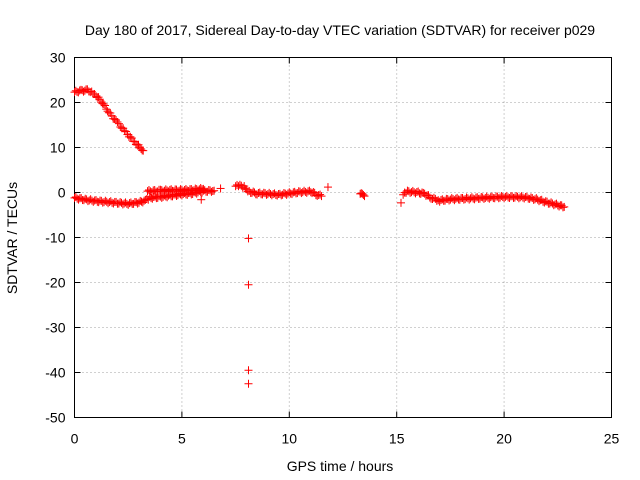 The height and width of the screenshot is (480, 640). I want to click on x-tick-label: 20, so click(504, 439).